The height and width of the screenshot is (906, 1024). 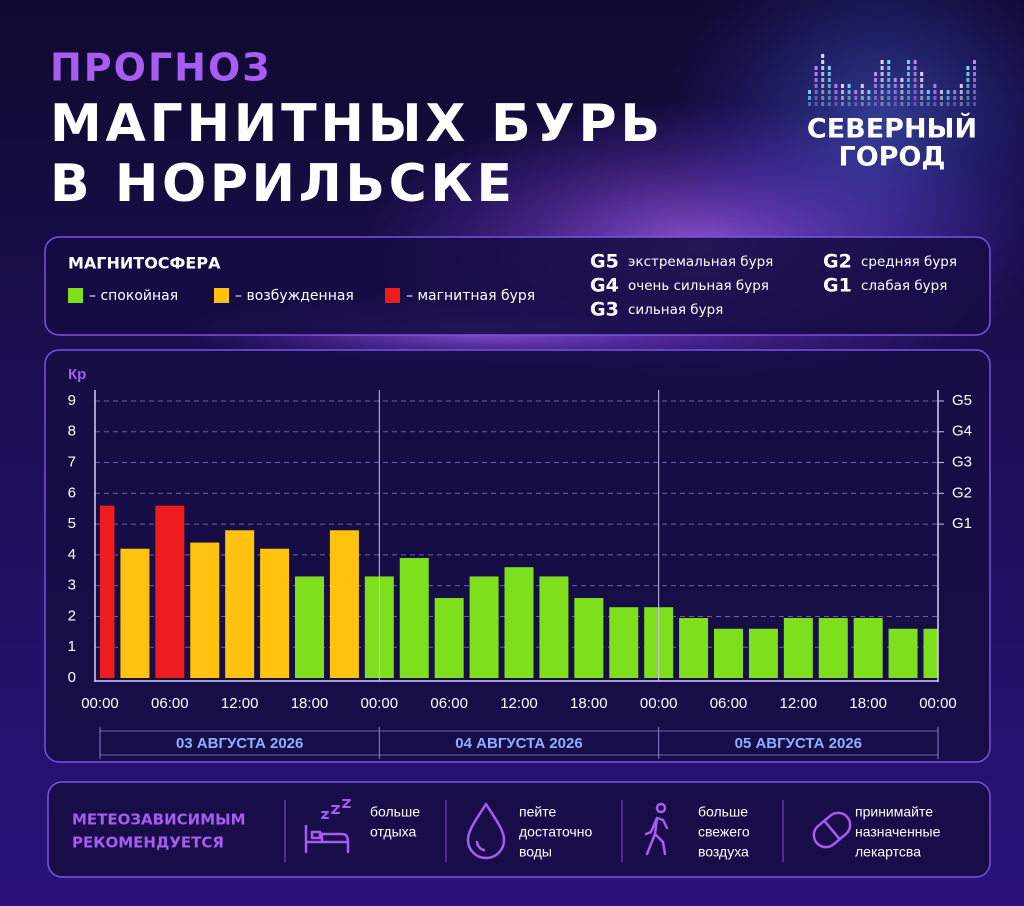 I want to click on legend-label: – магнитная буря, so click(x=470, y=296).